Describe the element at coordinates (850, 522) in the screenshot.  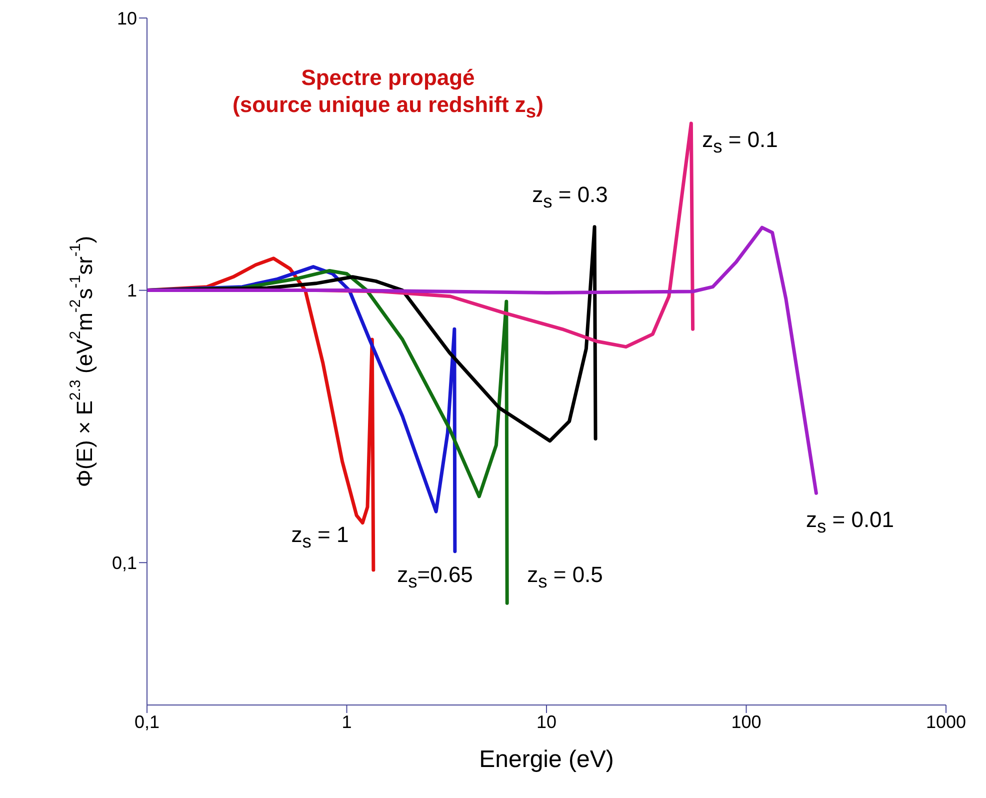
I see `annotation: z$_{s}$ = 0.01` at that location.